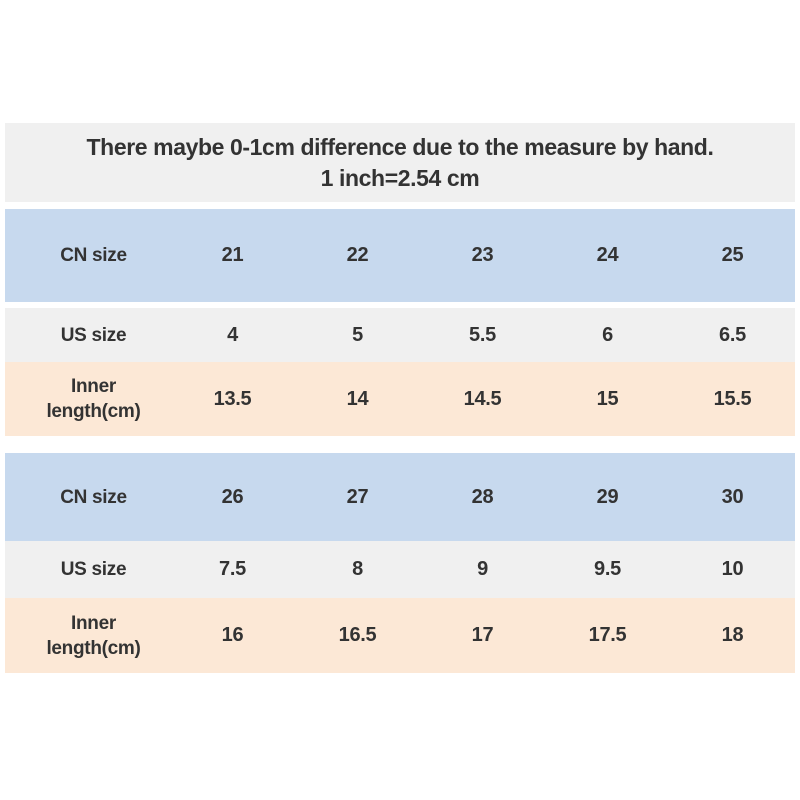 The height and width of the screenshot is (800, 800). What do you see at coordinates (400, 335) in the screenshot?
I see `table1-us-size-row: US size 4 5 5.5 6 6.5` at bounding box center [400, 335].